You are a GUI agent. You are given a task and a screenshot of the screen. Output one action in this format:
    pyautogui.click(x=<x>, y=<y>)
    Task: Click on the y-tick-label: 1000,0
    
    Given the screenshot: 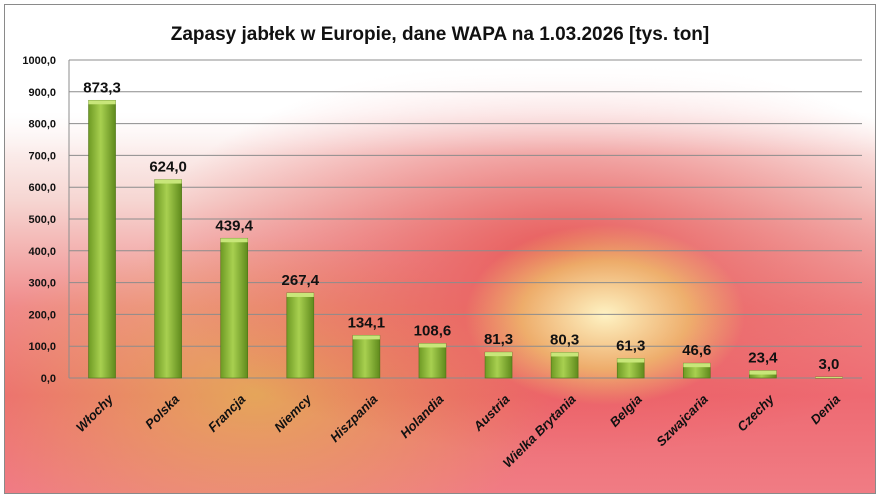 What is the action you would take?
    pyautogui.click(x=39, y=61)
    